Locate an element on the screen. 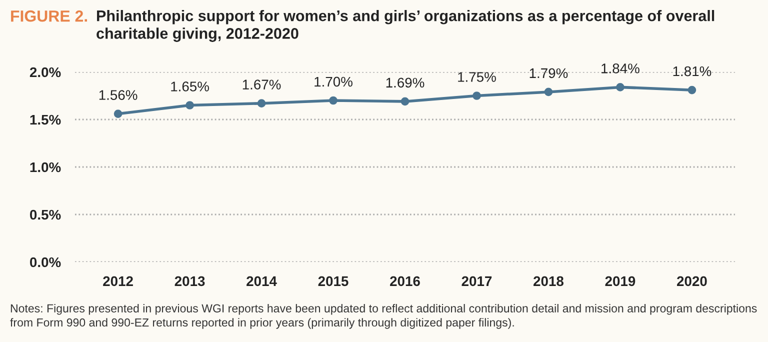 The height and width of the screenshot is (342, 768). data-label: 1.65% is located at coordinates (190, 87).